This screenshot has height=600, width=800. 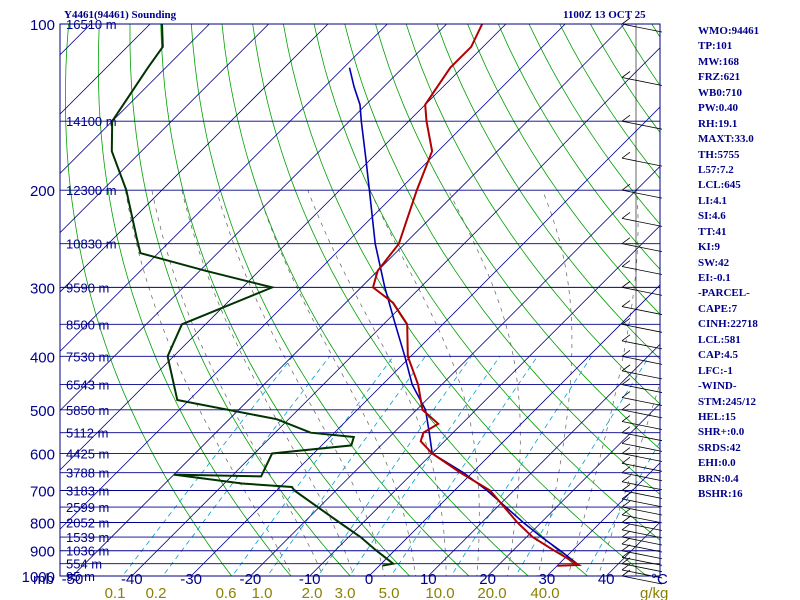 What do you see at coordinates (718, 355) in the screenshot?
I see `sounding-index: CAP:4.5` at bounding box center [718, 355].